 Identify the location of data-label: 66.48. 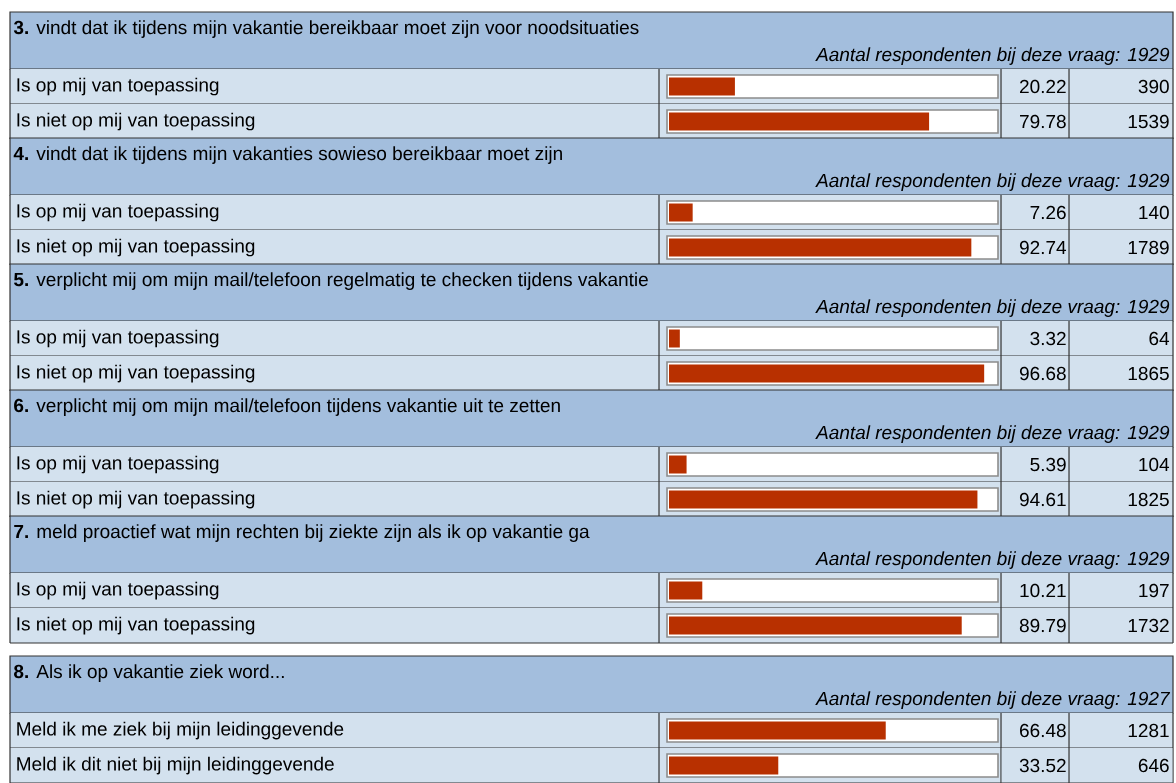
(1043, 730).